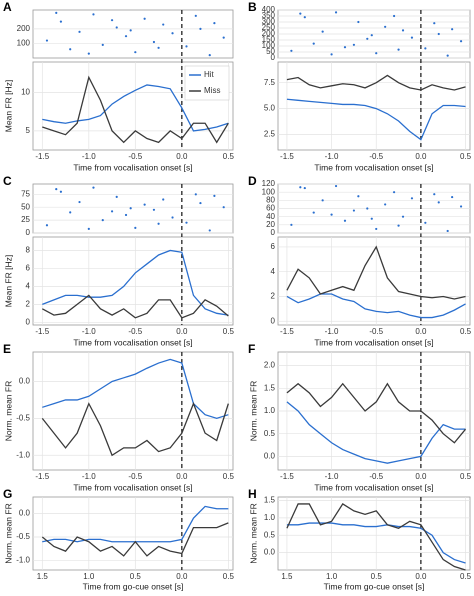 This screenshot has width=474, height=596. I want to click on raster-panel, so click(133, 34).